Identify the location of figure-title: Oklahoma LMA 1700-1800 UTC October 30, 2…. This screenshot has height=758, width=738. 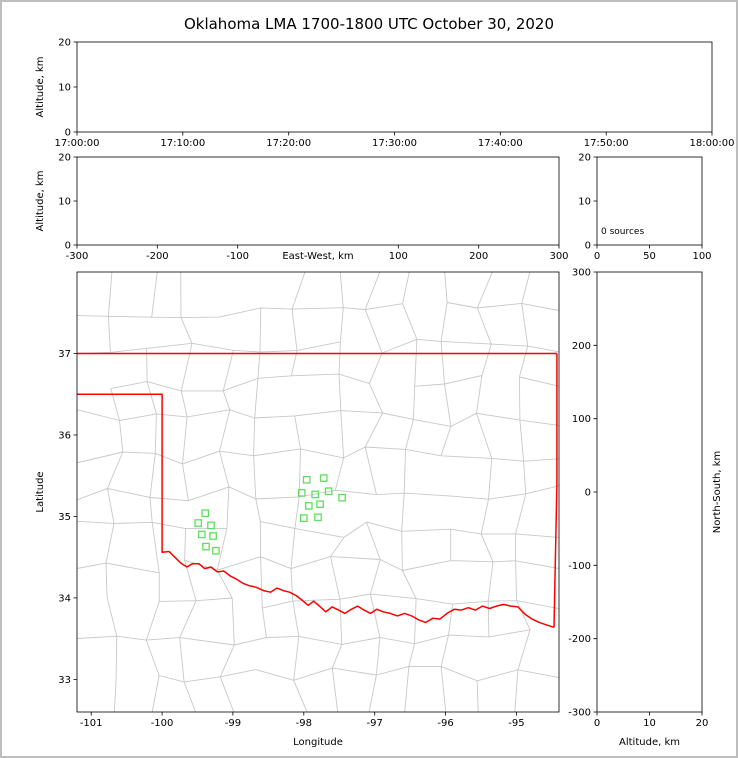
(369, 24).